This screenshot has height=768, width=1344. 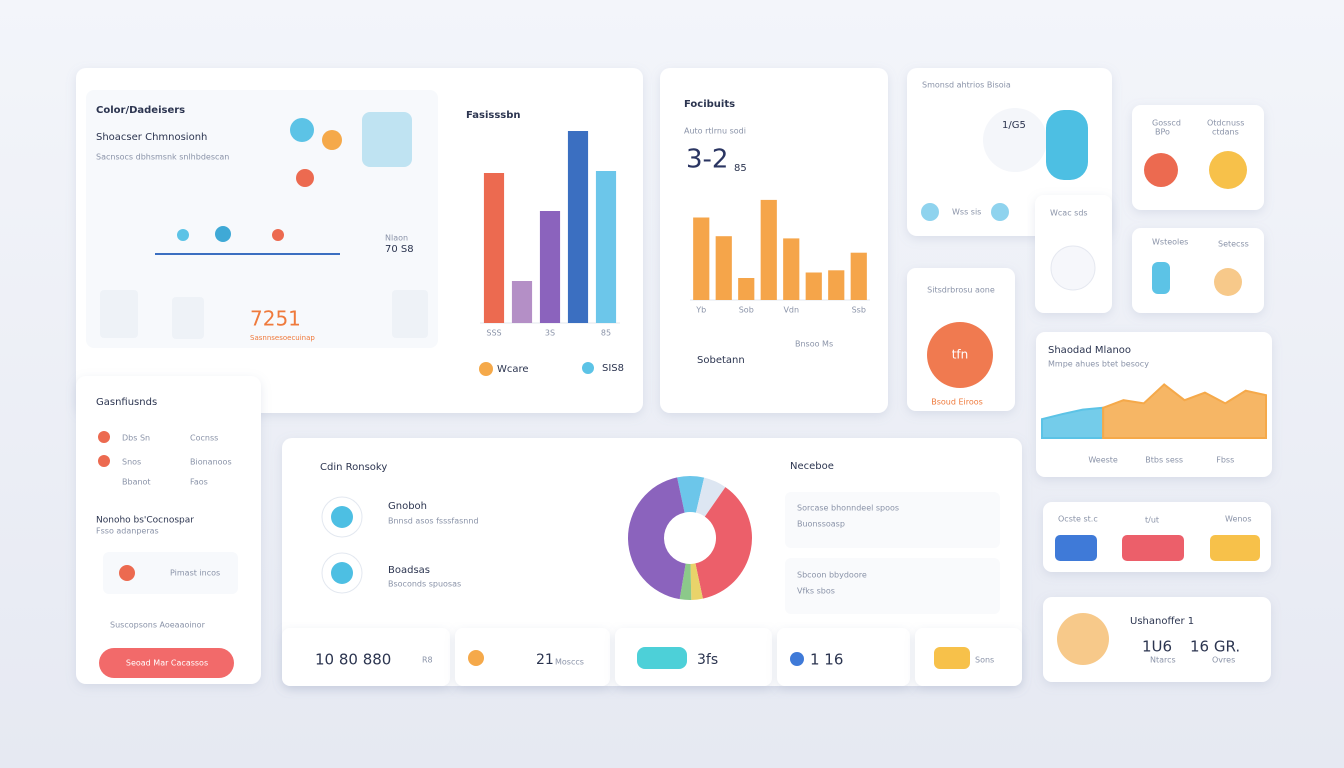 I want to click on row-label: Bionanoos, so click(x=211, y=462).